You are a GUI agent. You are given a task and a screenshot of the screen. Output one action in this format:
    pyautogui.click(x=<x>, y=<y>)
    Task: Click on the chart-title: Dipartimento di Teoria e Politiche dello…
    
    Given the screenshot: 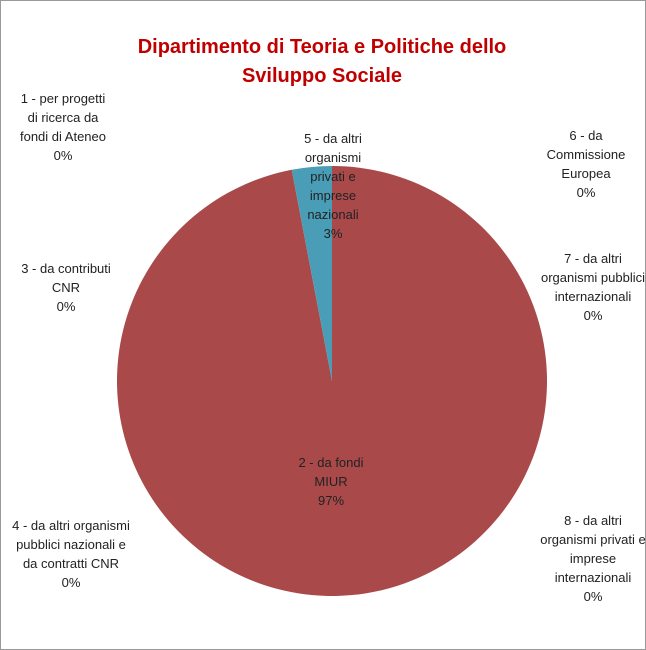 What is the action you would take?
    pyautogui.click(x=322, y=61)
    